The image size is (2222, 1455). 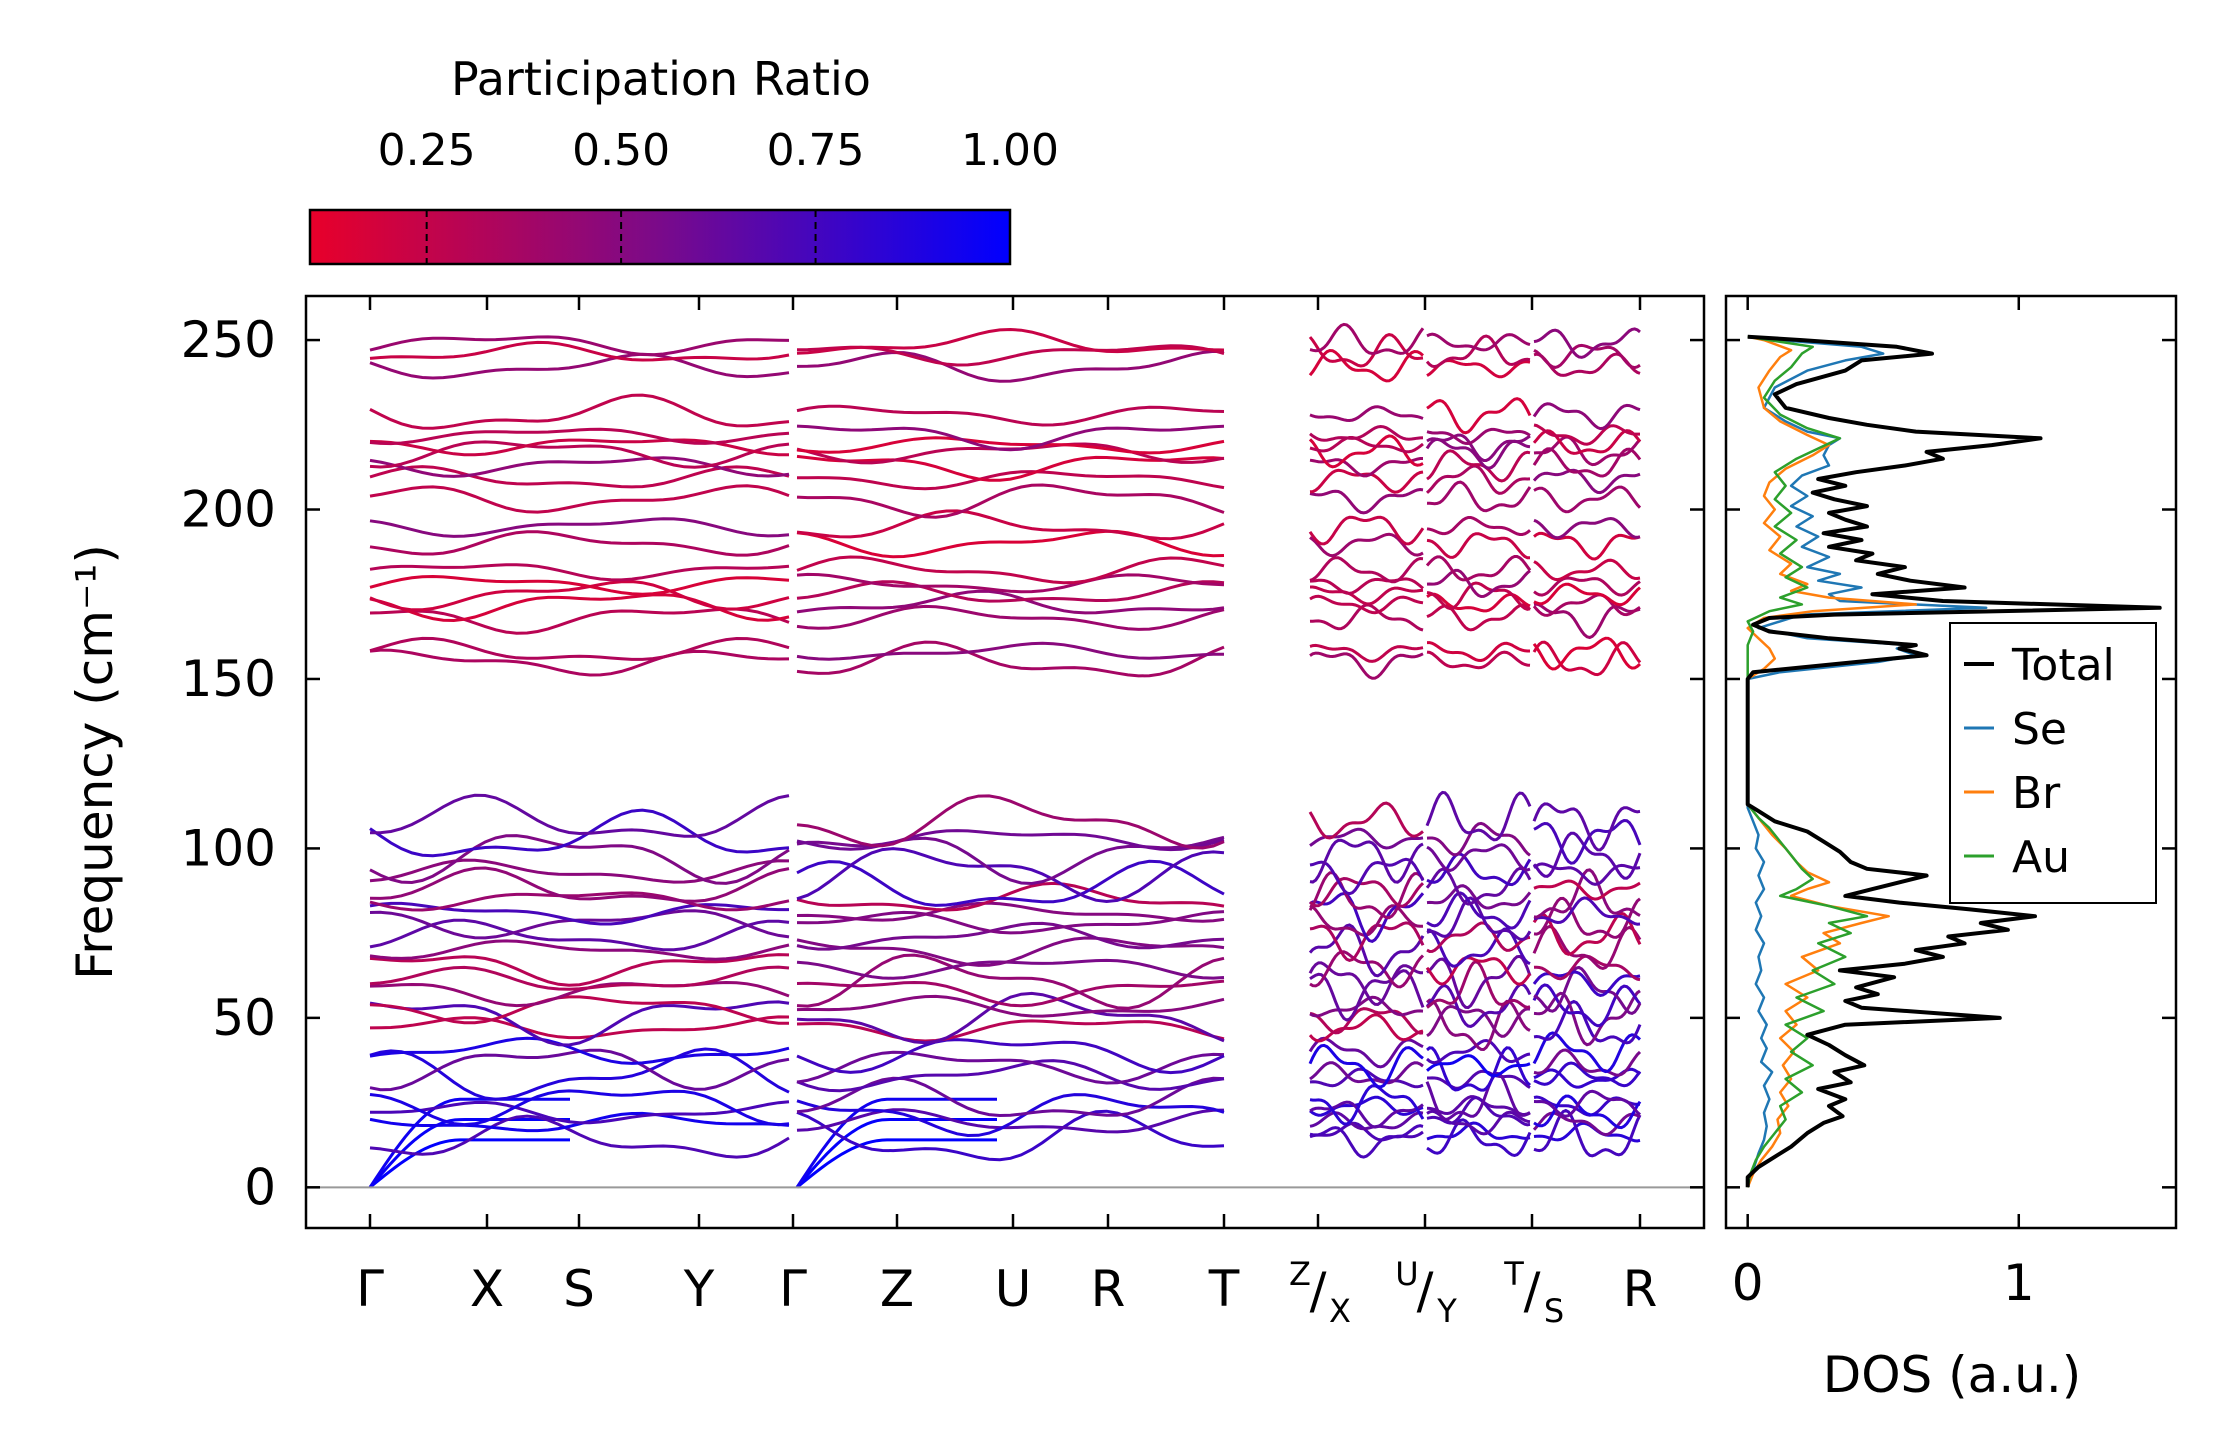 I want to click on k-point-label: Z, so click(x=897, y=1289).